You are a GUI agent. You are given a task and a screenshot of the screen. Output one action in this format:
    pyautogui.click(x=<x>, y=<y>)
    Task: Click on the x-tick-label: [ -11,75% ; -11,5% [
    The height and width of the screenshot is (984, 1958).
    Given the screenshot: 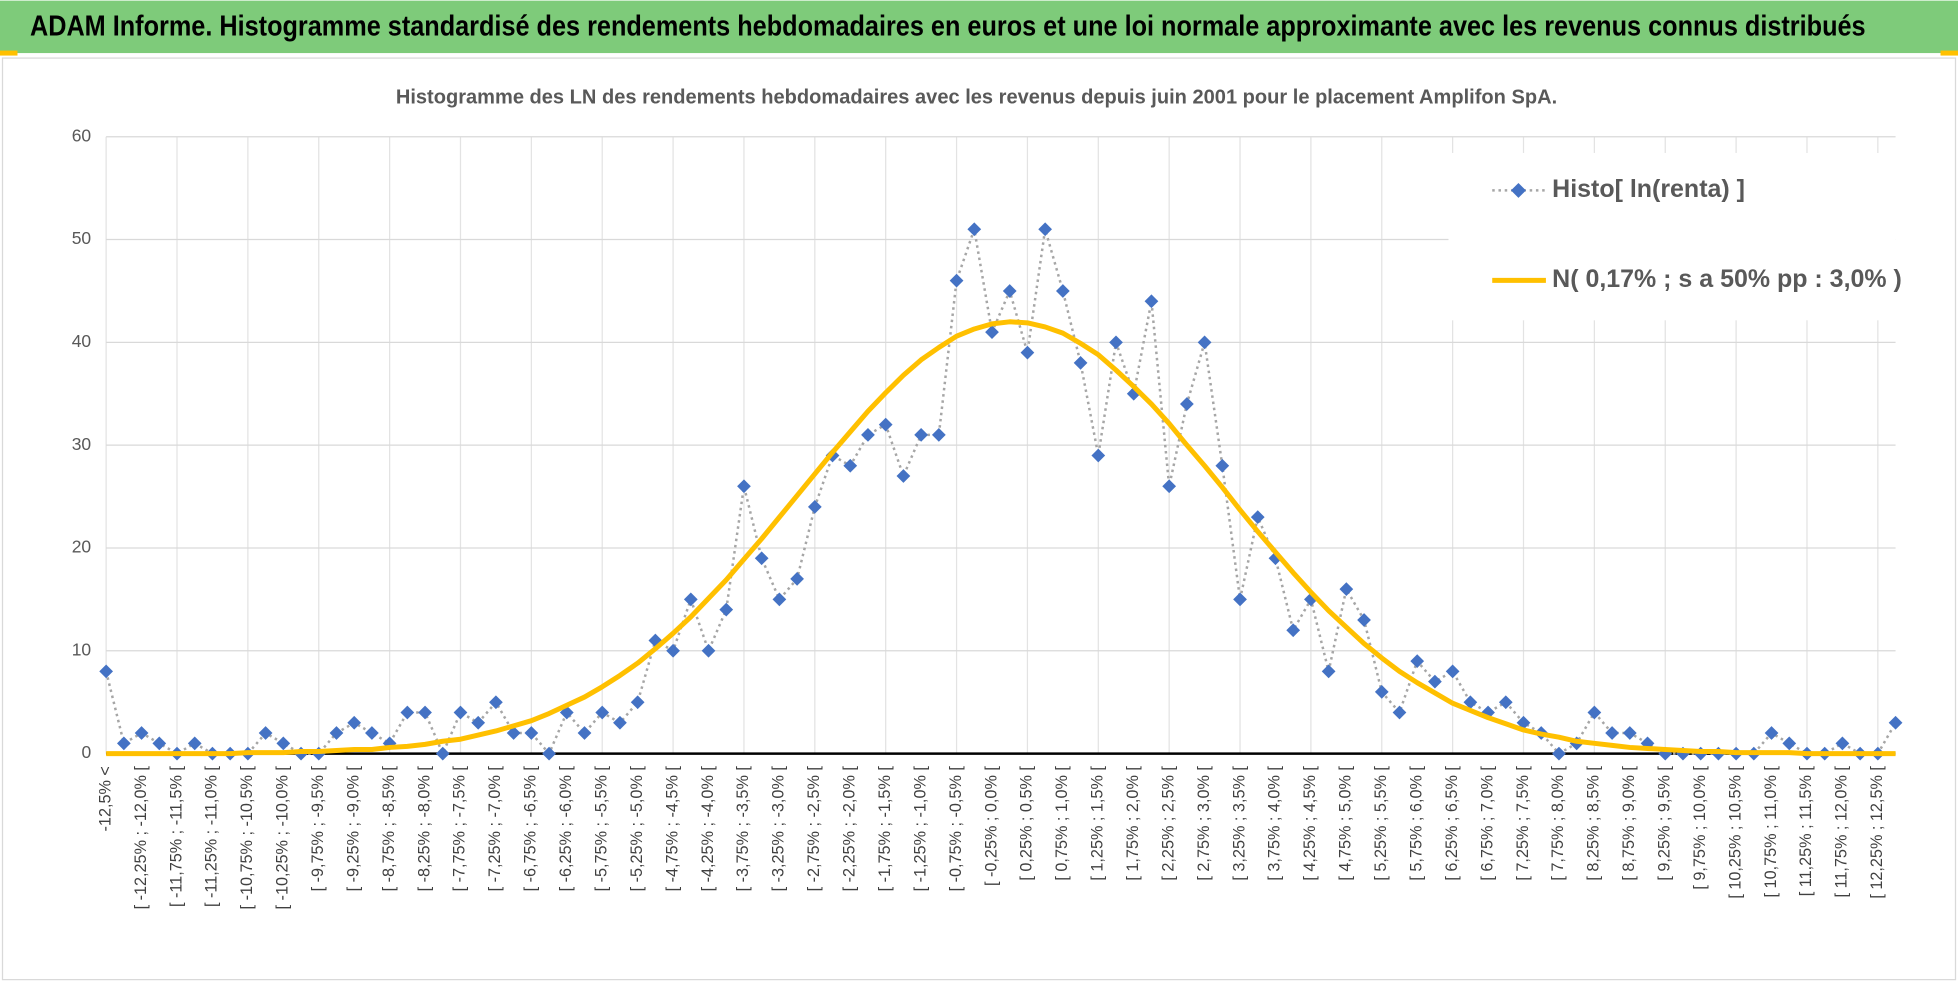 What is the action you would take?
    pyautogui.click(x=176, y=836)
    